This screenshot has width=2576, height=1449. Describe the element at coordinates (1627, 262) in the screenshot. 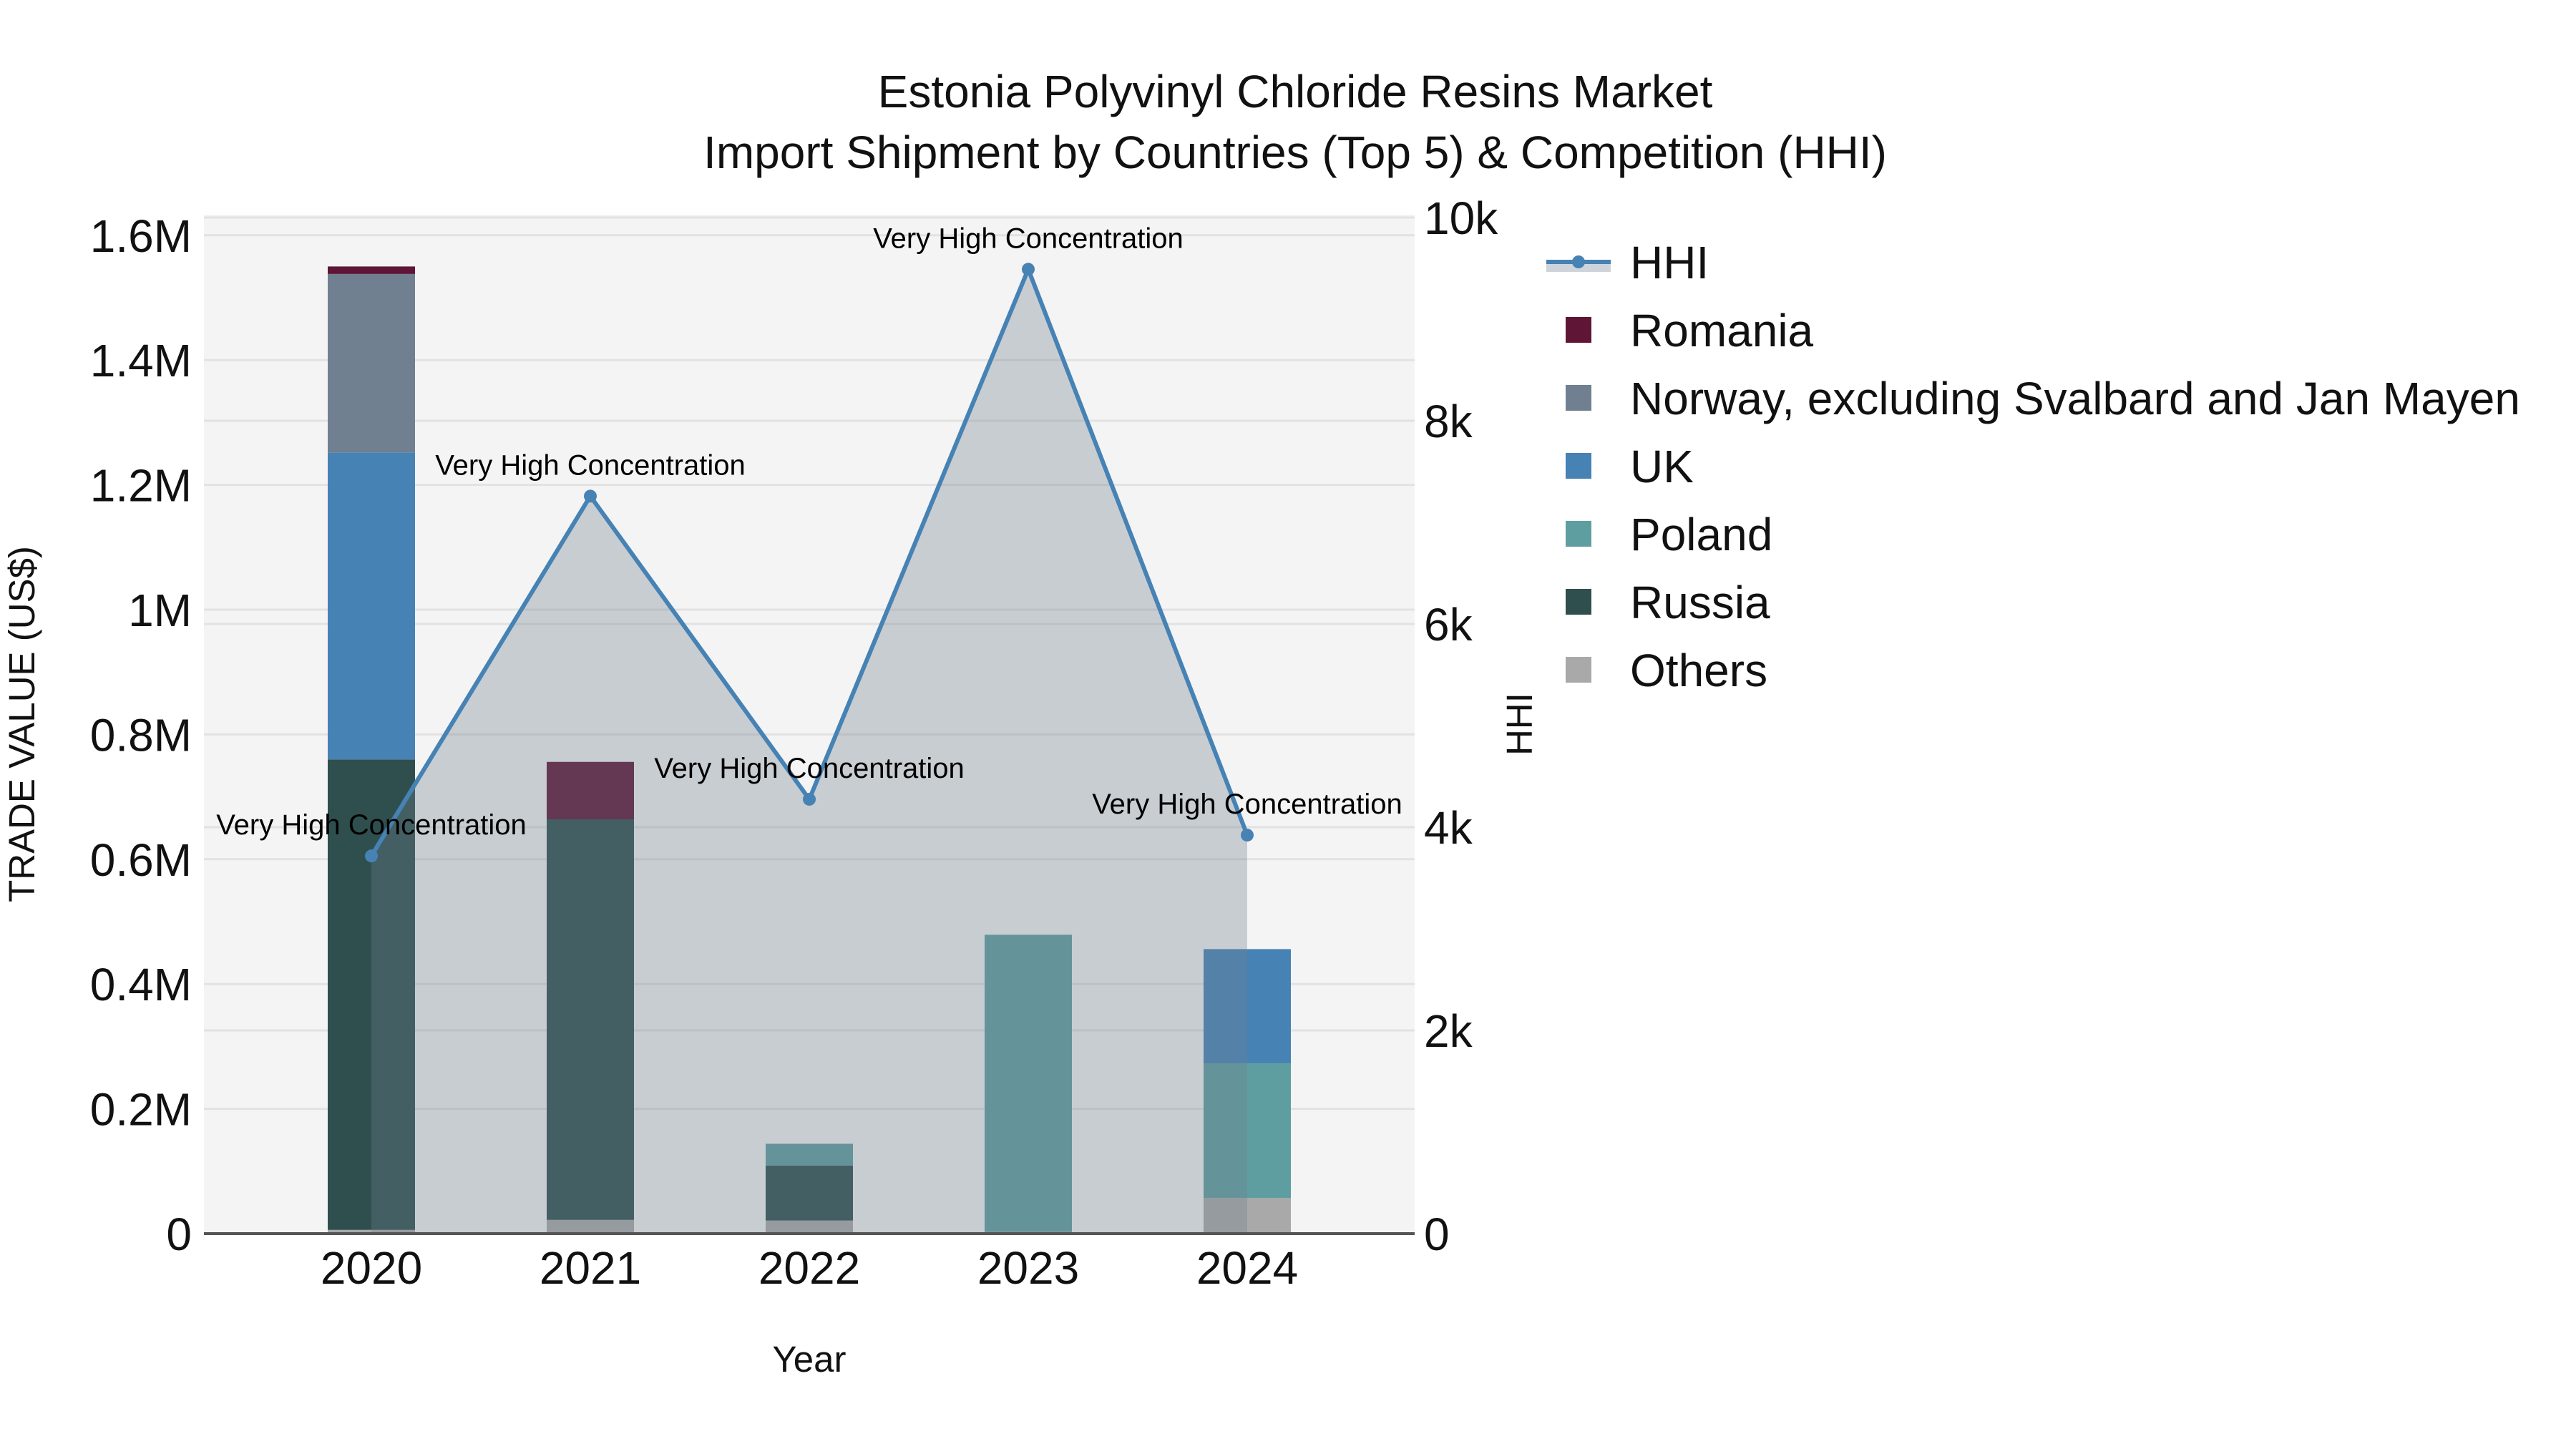

I see `legend-item-hhi: HHI` at that location.